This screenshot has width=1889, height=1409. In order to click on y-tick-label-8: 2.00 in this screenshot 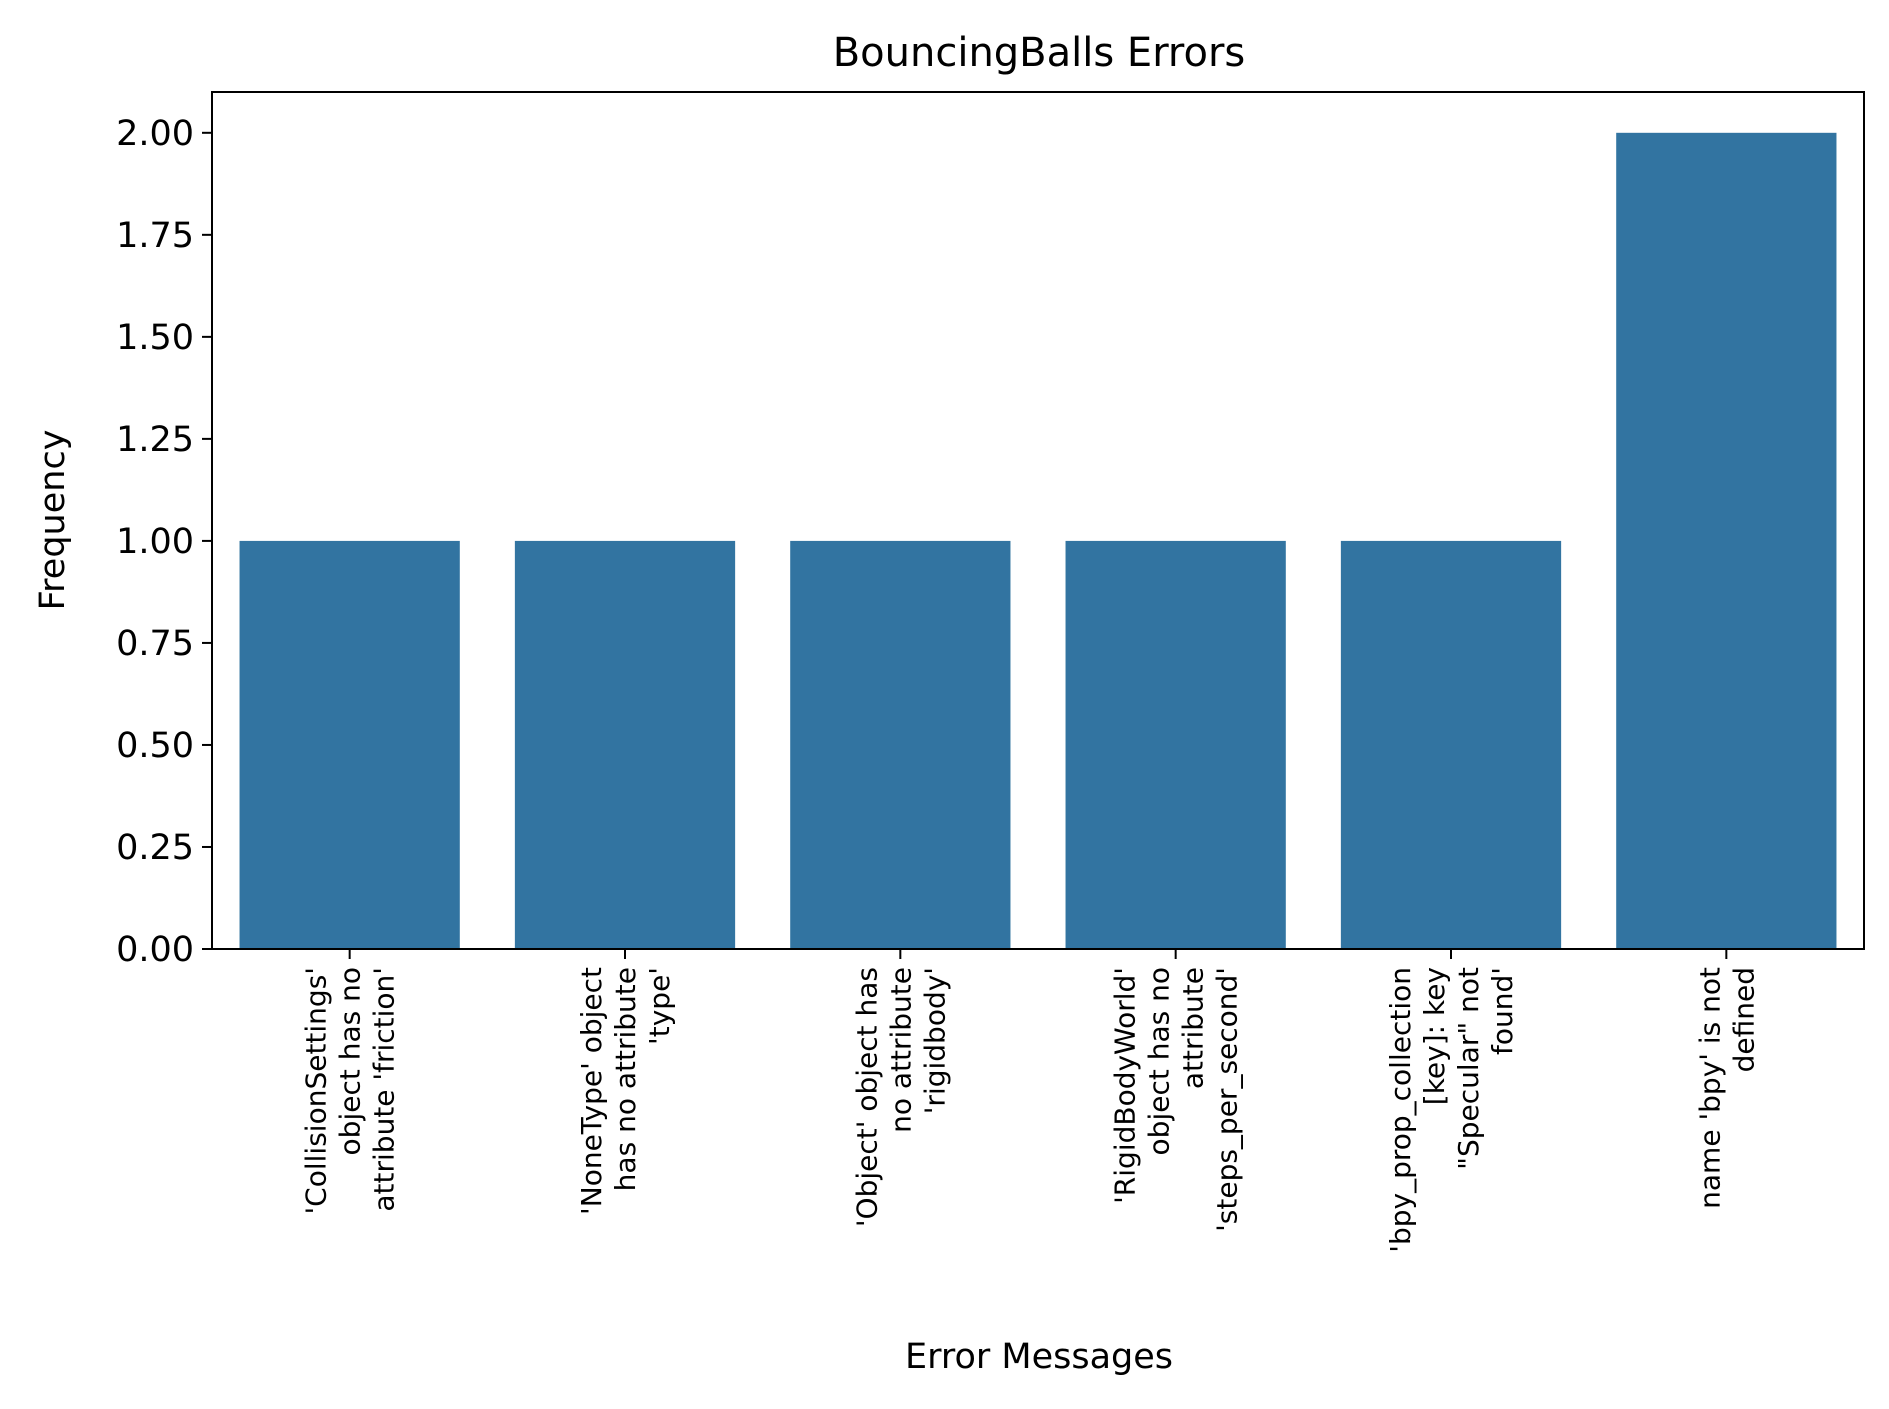, I will do `click(155, 134)`.